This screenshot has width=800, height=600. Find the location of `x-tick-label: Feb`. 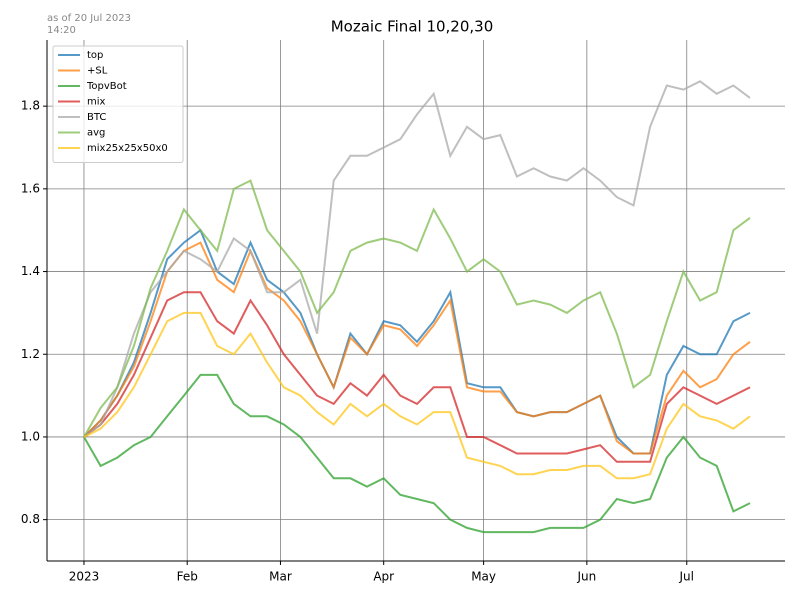

x-tick-label: Feb is located at coordinates (187, 577).